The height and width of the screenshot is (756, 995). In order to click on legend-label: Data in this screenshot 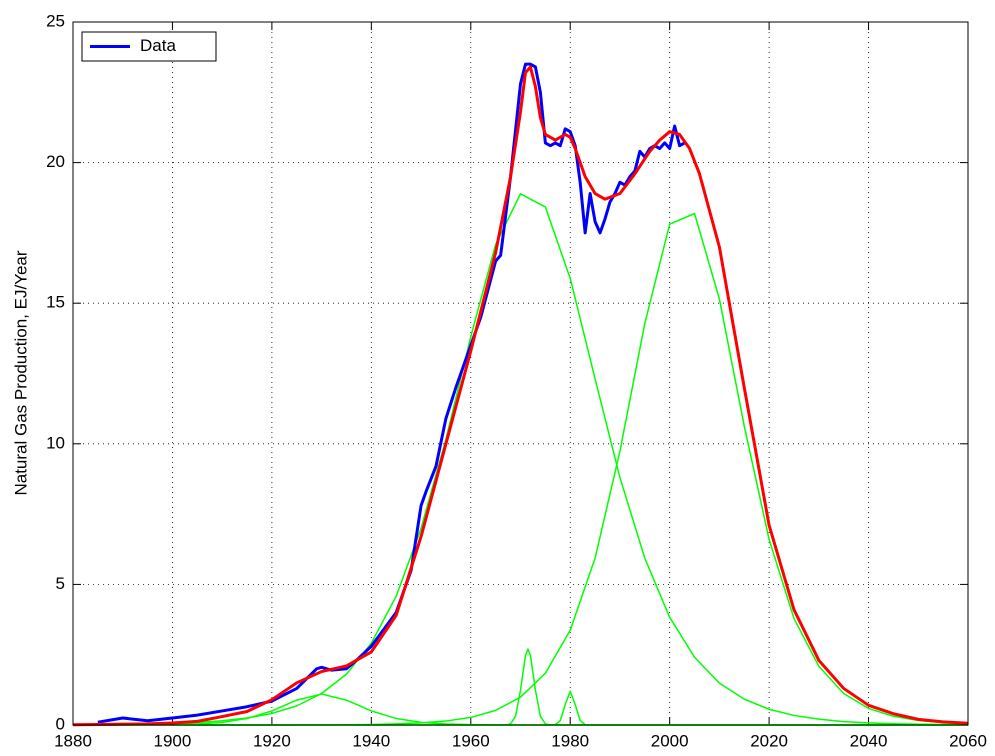, I will do `click(158, 45)`.